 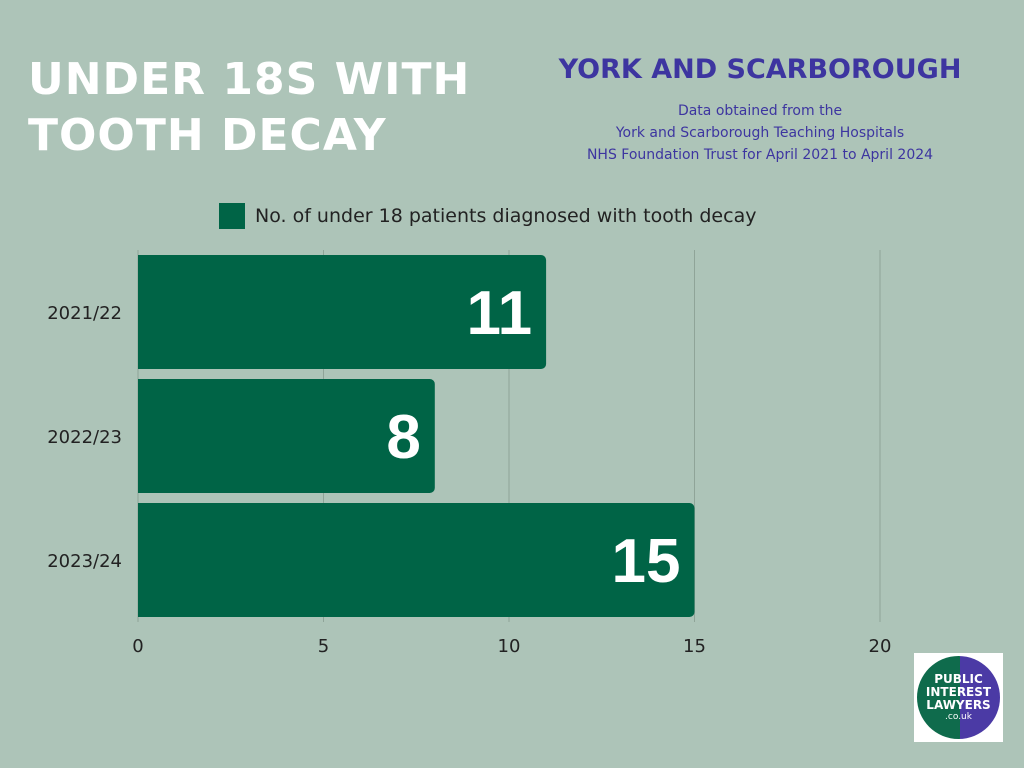 I want to click on x-tick-label-1: 5, so click(x=323, y=646).